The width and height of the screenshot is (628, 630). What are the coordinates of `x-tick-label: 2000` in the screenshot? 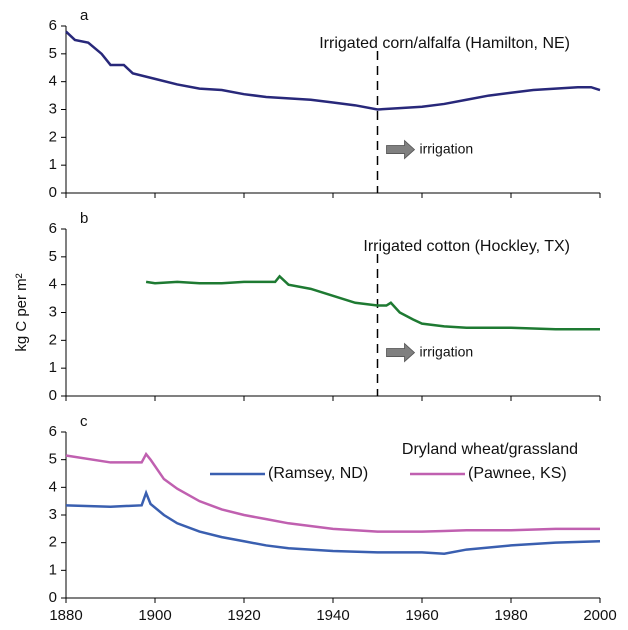 It's located at (599, 615).